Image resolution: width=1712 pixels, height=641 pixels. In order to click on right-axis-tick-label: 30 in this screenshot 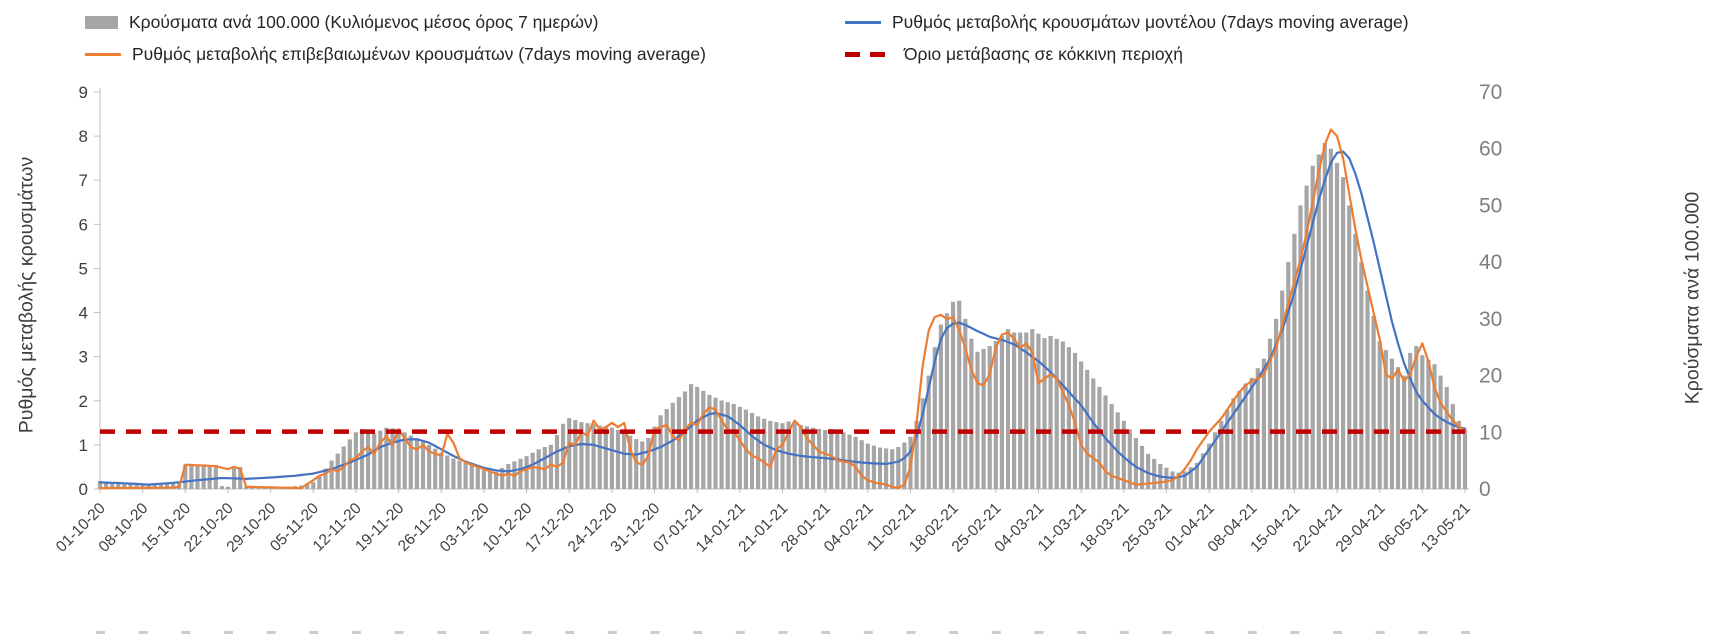, I will do `click(1490, 319)`.